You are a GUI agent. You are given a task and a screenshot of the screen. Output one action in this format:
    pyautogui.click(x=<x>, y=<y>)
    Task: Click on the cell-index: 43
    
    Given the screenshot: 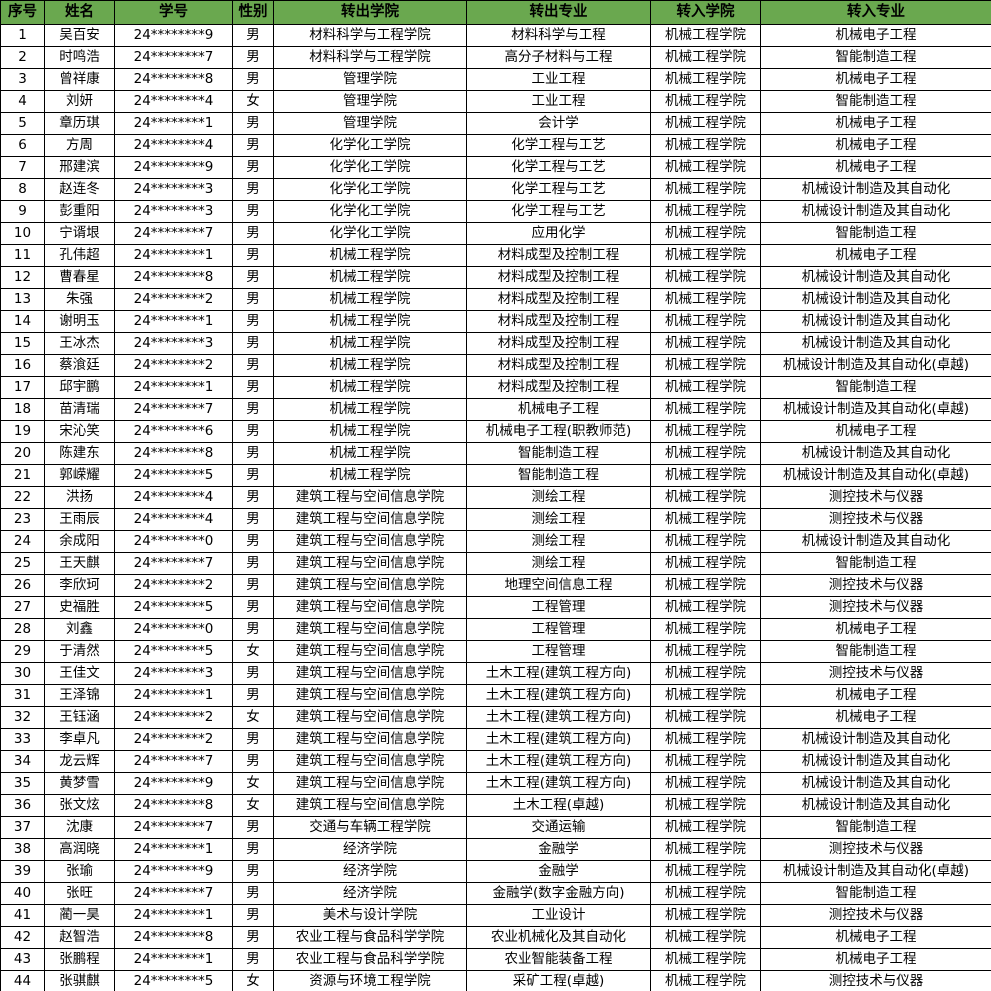 What is the action you would take?
    pyautogui.click(x=22, y=959)
    